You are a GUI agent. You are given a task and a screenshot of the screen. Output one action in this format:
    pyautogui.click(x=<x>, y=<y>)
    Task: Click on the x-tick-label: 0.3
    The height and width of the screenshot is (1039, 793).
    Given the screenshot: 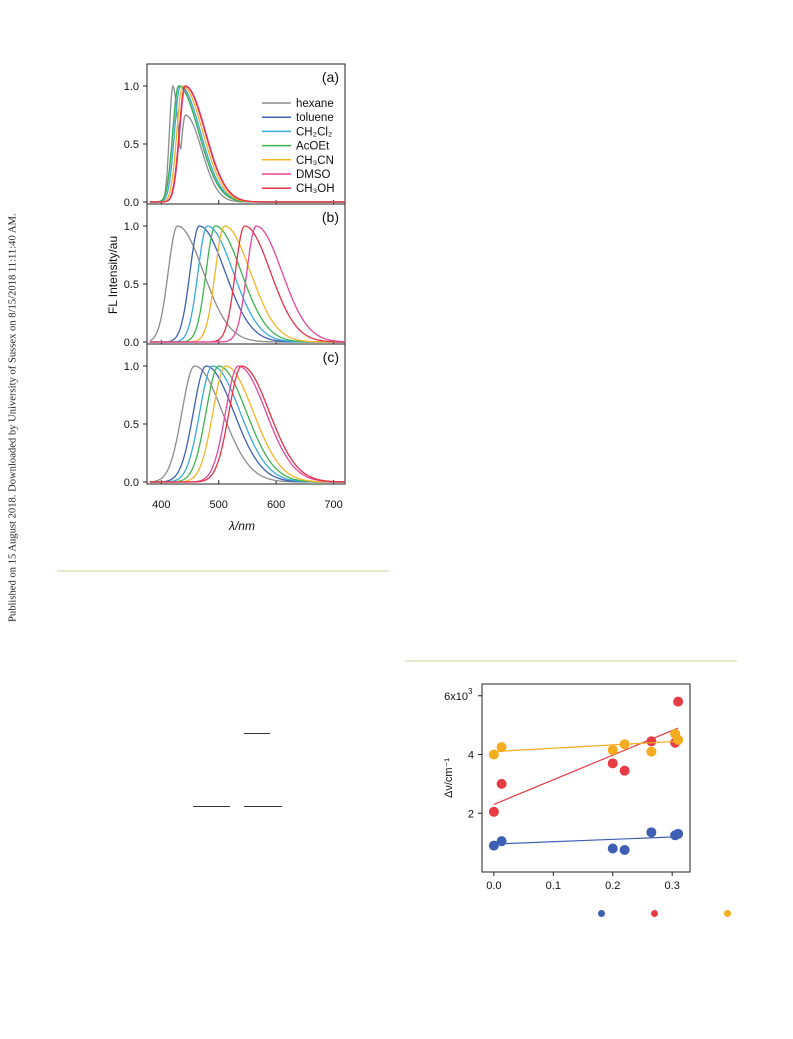 What is the action you would take?
    pyautogui.click(x=672, y=885)
    